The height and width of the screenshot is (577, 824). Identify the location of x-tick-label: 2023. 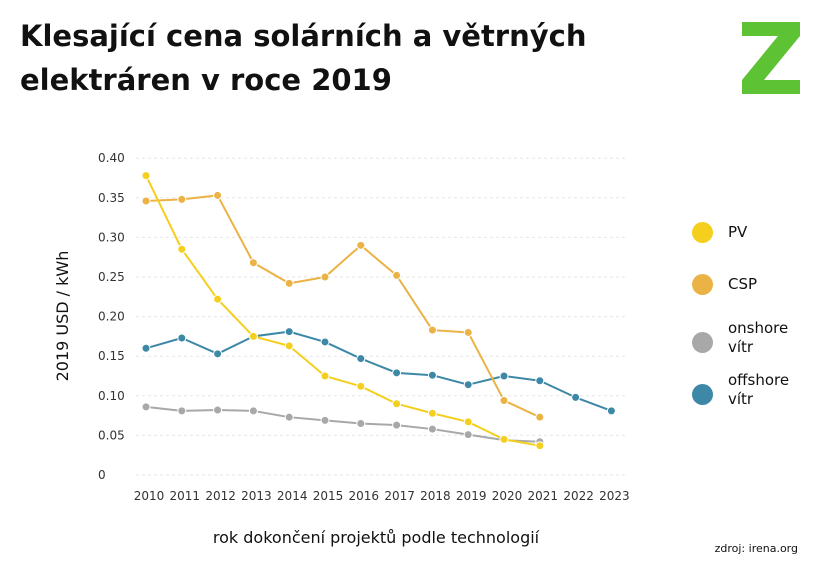
(614, 496).